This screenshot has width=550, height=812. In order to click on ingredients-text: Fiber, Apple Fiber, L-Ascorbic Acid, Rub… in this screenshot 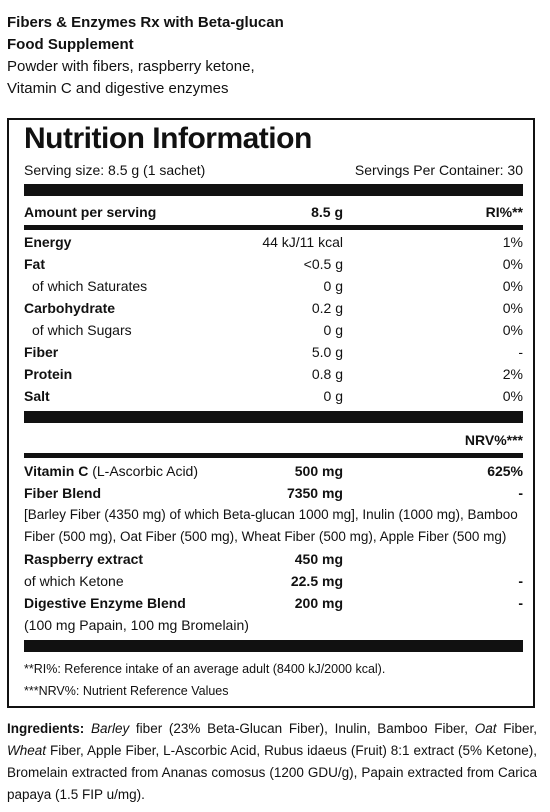, I will do `click(272, 772)`.